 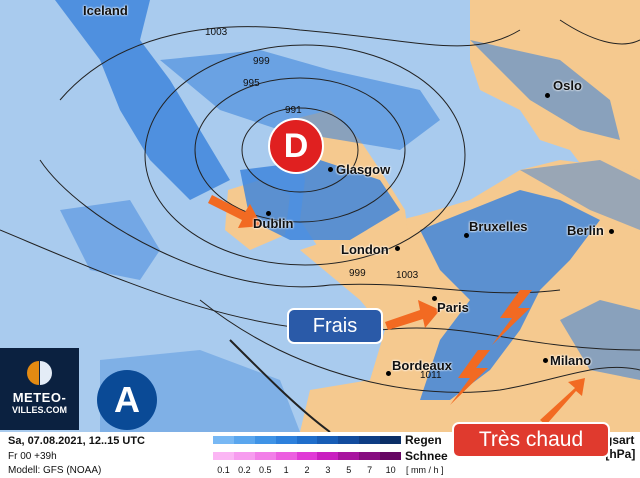 What do you see at coordinates (39, 389) in the screenshot?
I see `logo: METEO- VILLES.COM` at bounding box center [39, 389].